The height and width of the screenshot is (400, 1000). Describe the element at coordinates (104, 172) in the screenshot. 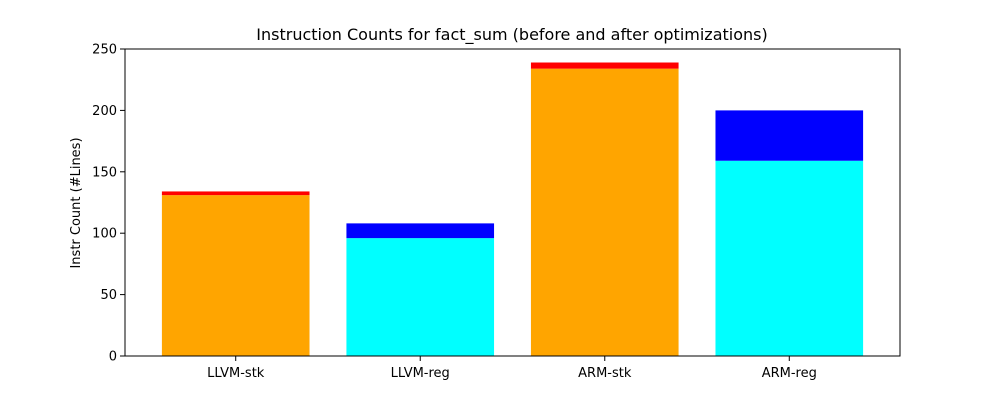

I see `y-tick-label: 150` at that location.